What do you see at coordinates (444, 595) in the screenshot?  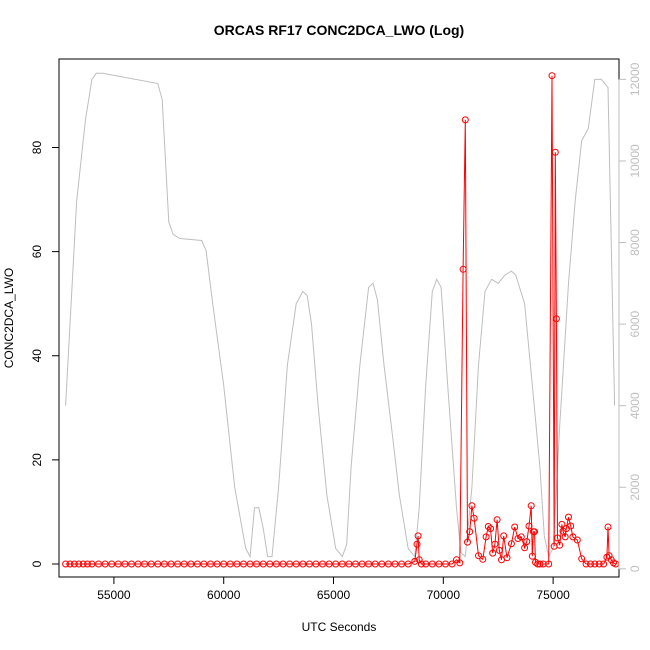 I see `x-tick-label: 70000` at bounding box center [444, 595].